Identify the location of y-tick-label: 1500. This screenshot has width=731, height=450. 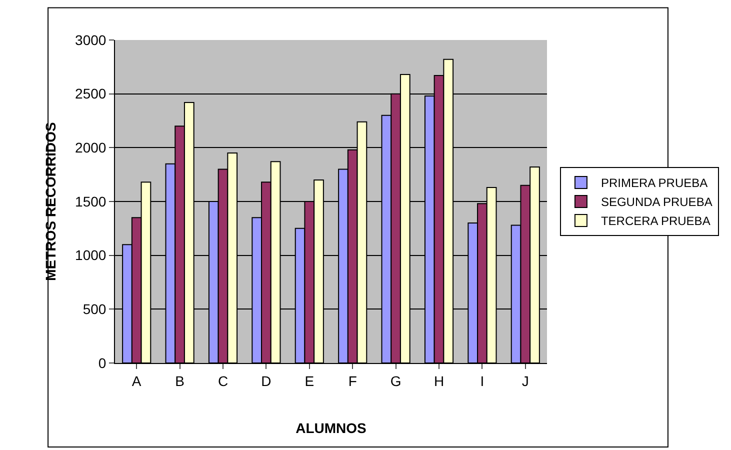
(90, 201).